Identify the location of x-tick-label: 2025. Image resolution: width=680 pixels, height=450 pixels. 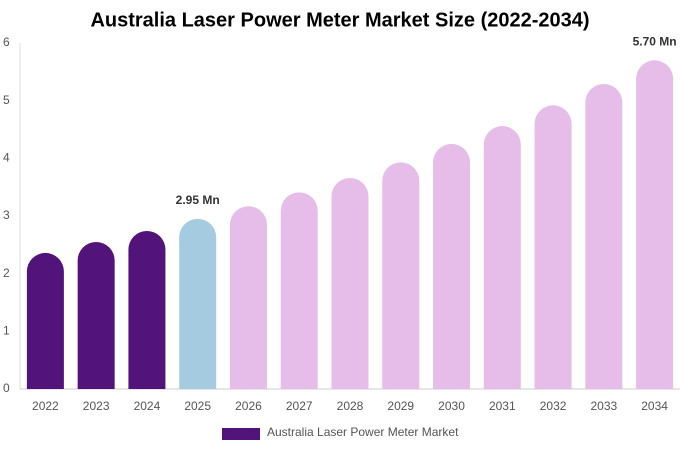
(197, 406).